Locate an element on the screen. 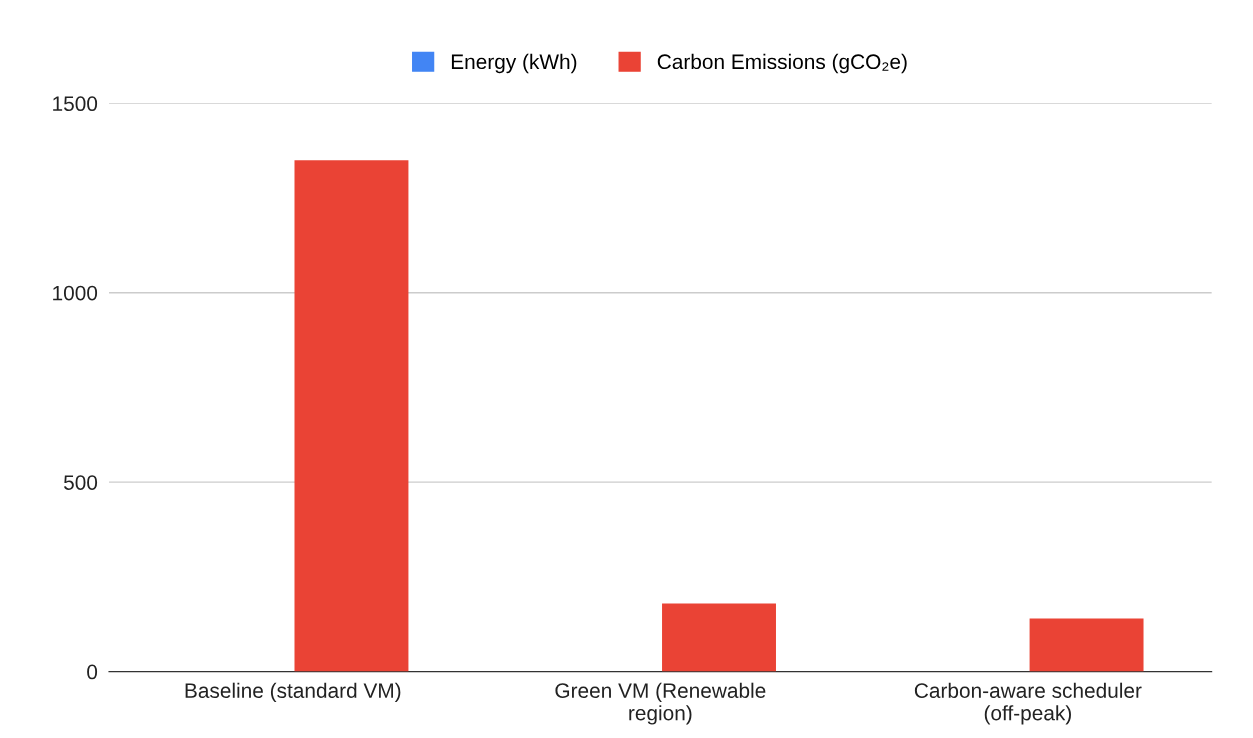  y-tick-label: 0 is located at coordinates (92, 672).